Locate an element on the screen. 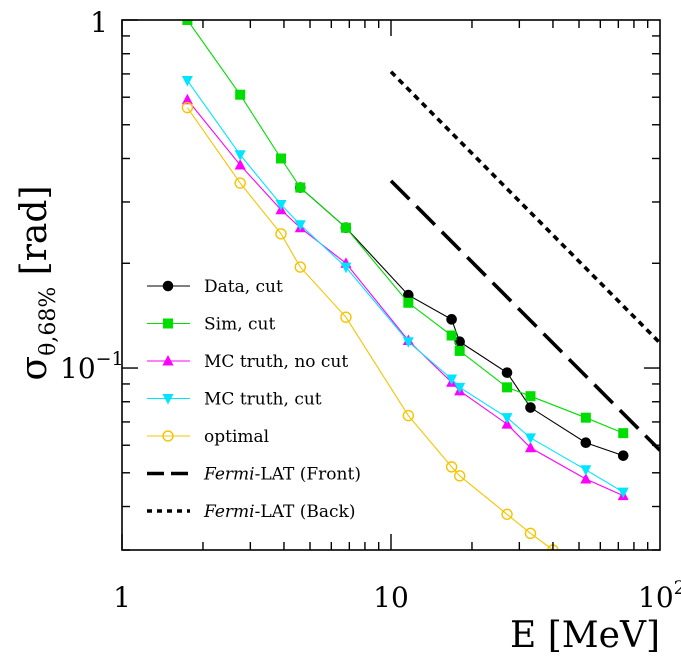 This screenshot has width=681, height=664. x-tick-label: 10 is located at coordinates (391, 597).